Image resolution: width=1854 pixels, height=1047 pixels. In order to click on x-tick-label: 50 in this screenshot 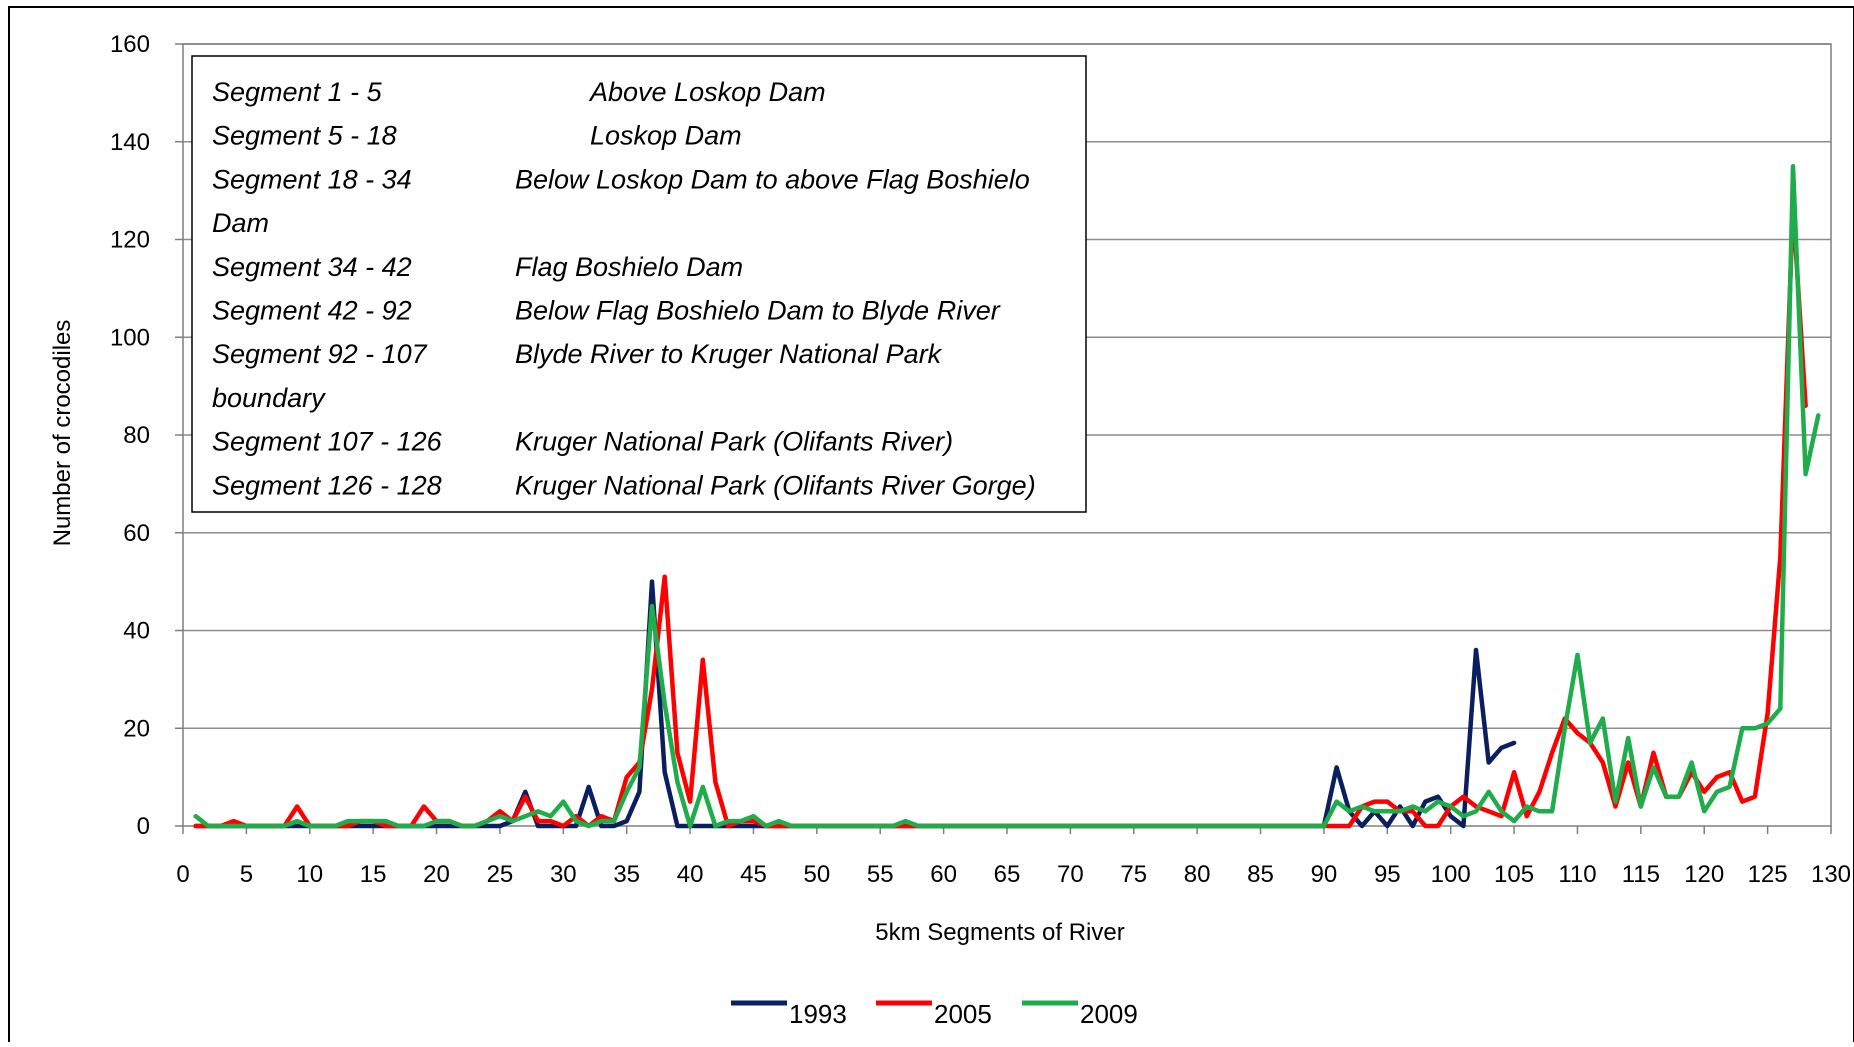, I will do `click(816, 874)`.